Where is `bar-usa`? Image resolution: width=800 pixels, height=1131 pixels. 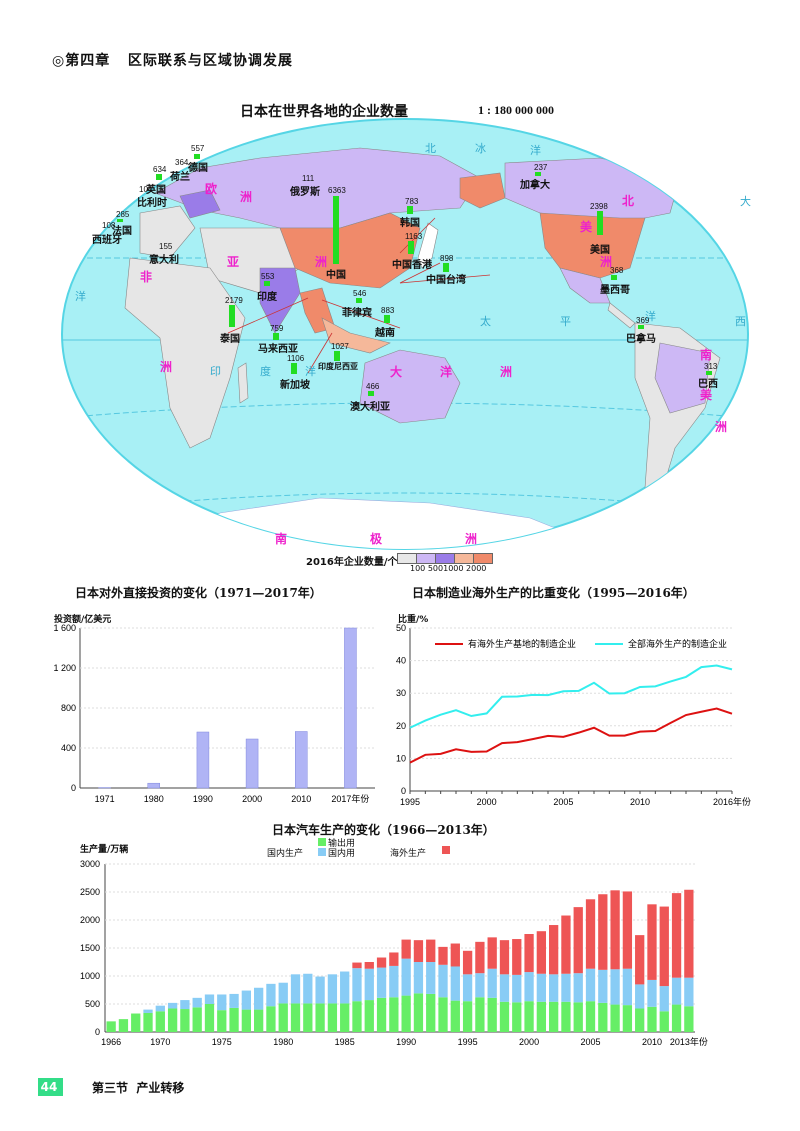 bar-usa is located at coordinates (600, 223).